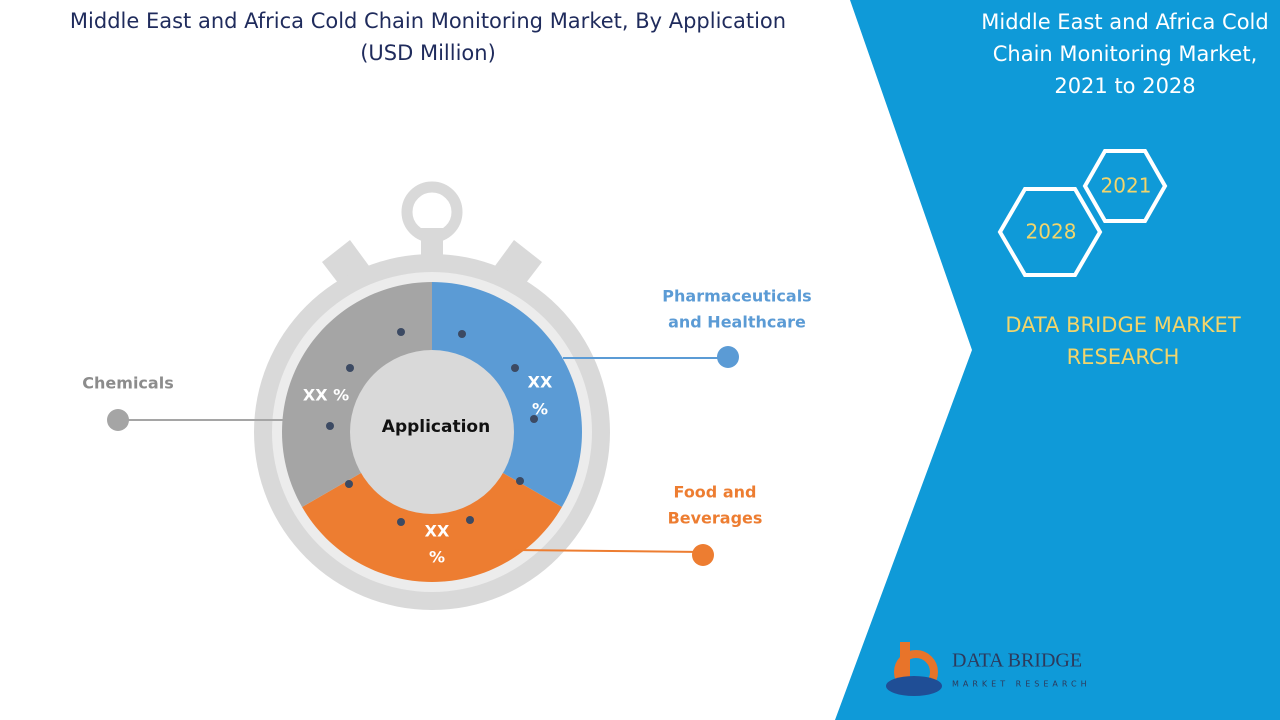 This screenshot has height=720, width=1280. I want to click on segment-label: XX %, so click(326, 395).